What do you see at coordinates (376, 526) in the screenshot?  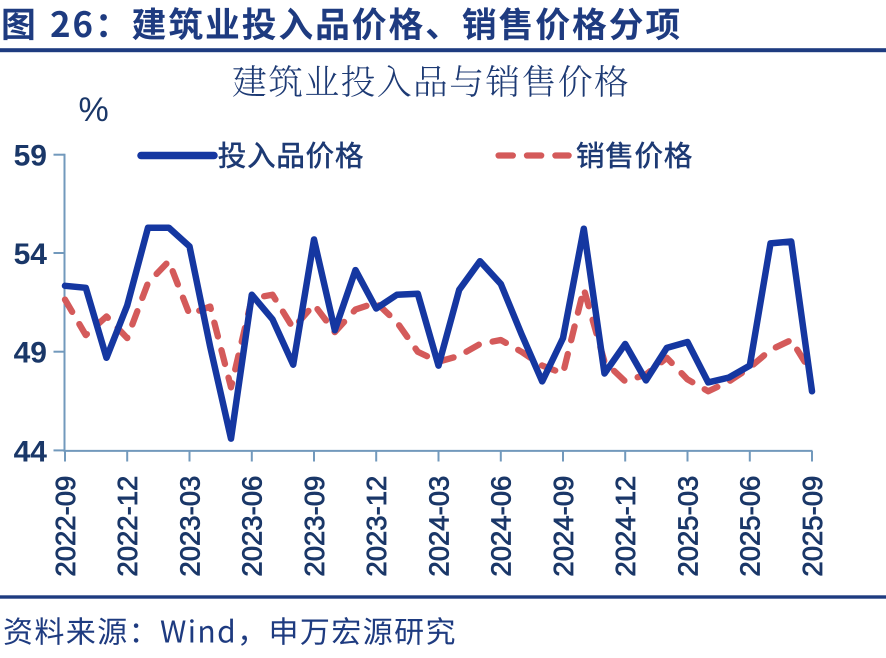 I see `svg-text: 2023-12` at bounding box center [376, 526].